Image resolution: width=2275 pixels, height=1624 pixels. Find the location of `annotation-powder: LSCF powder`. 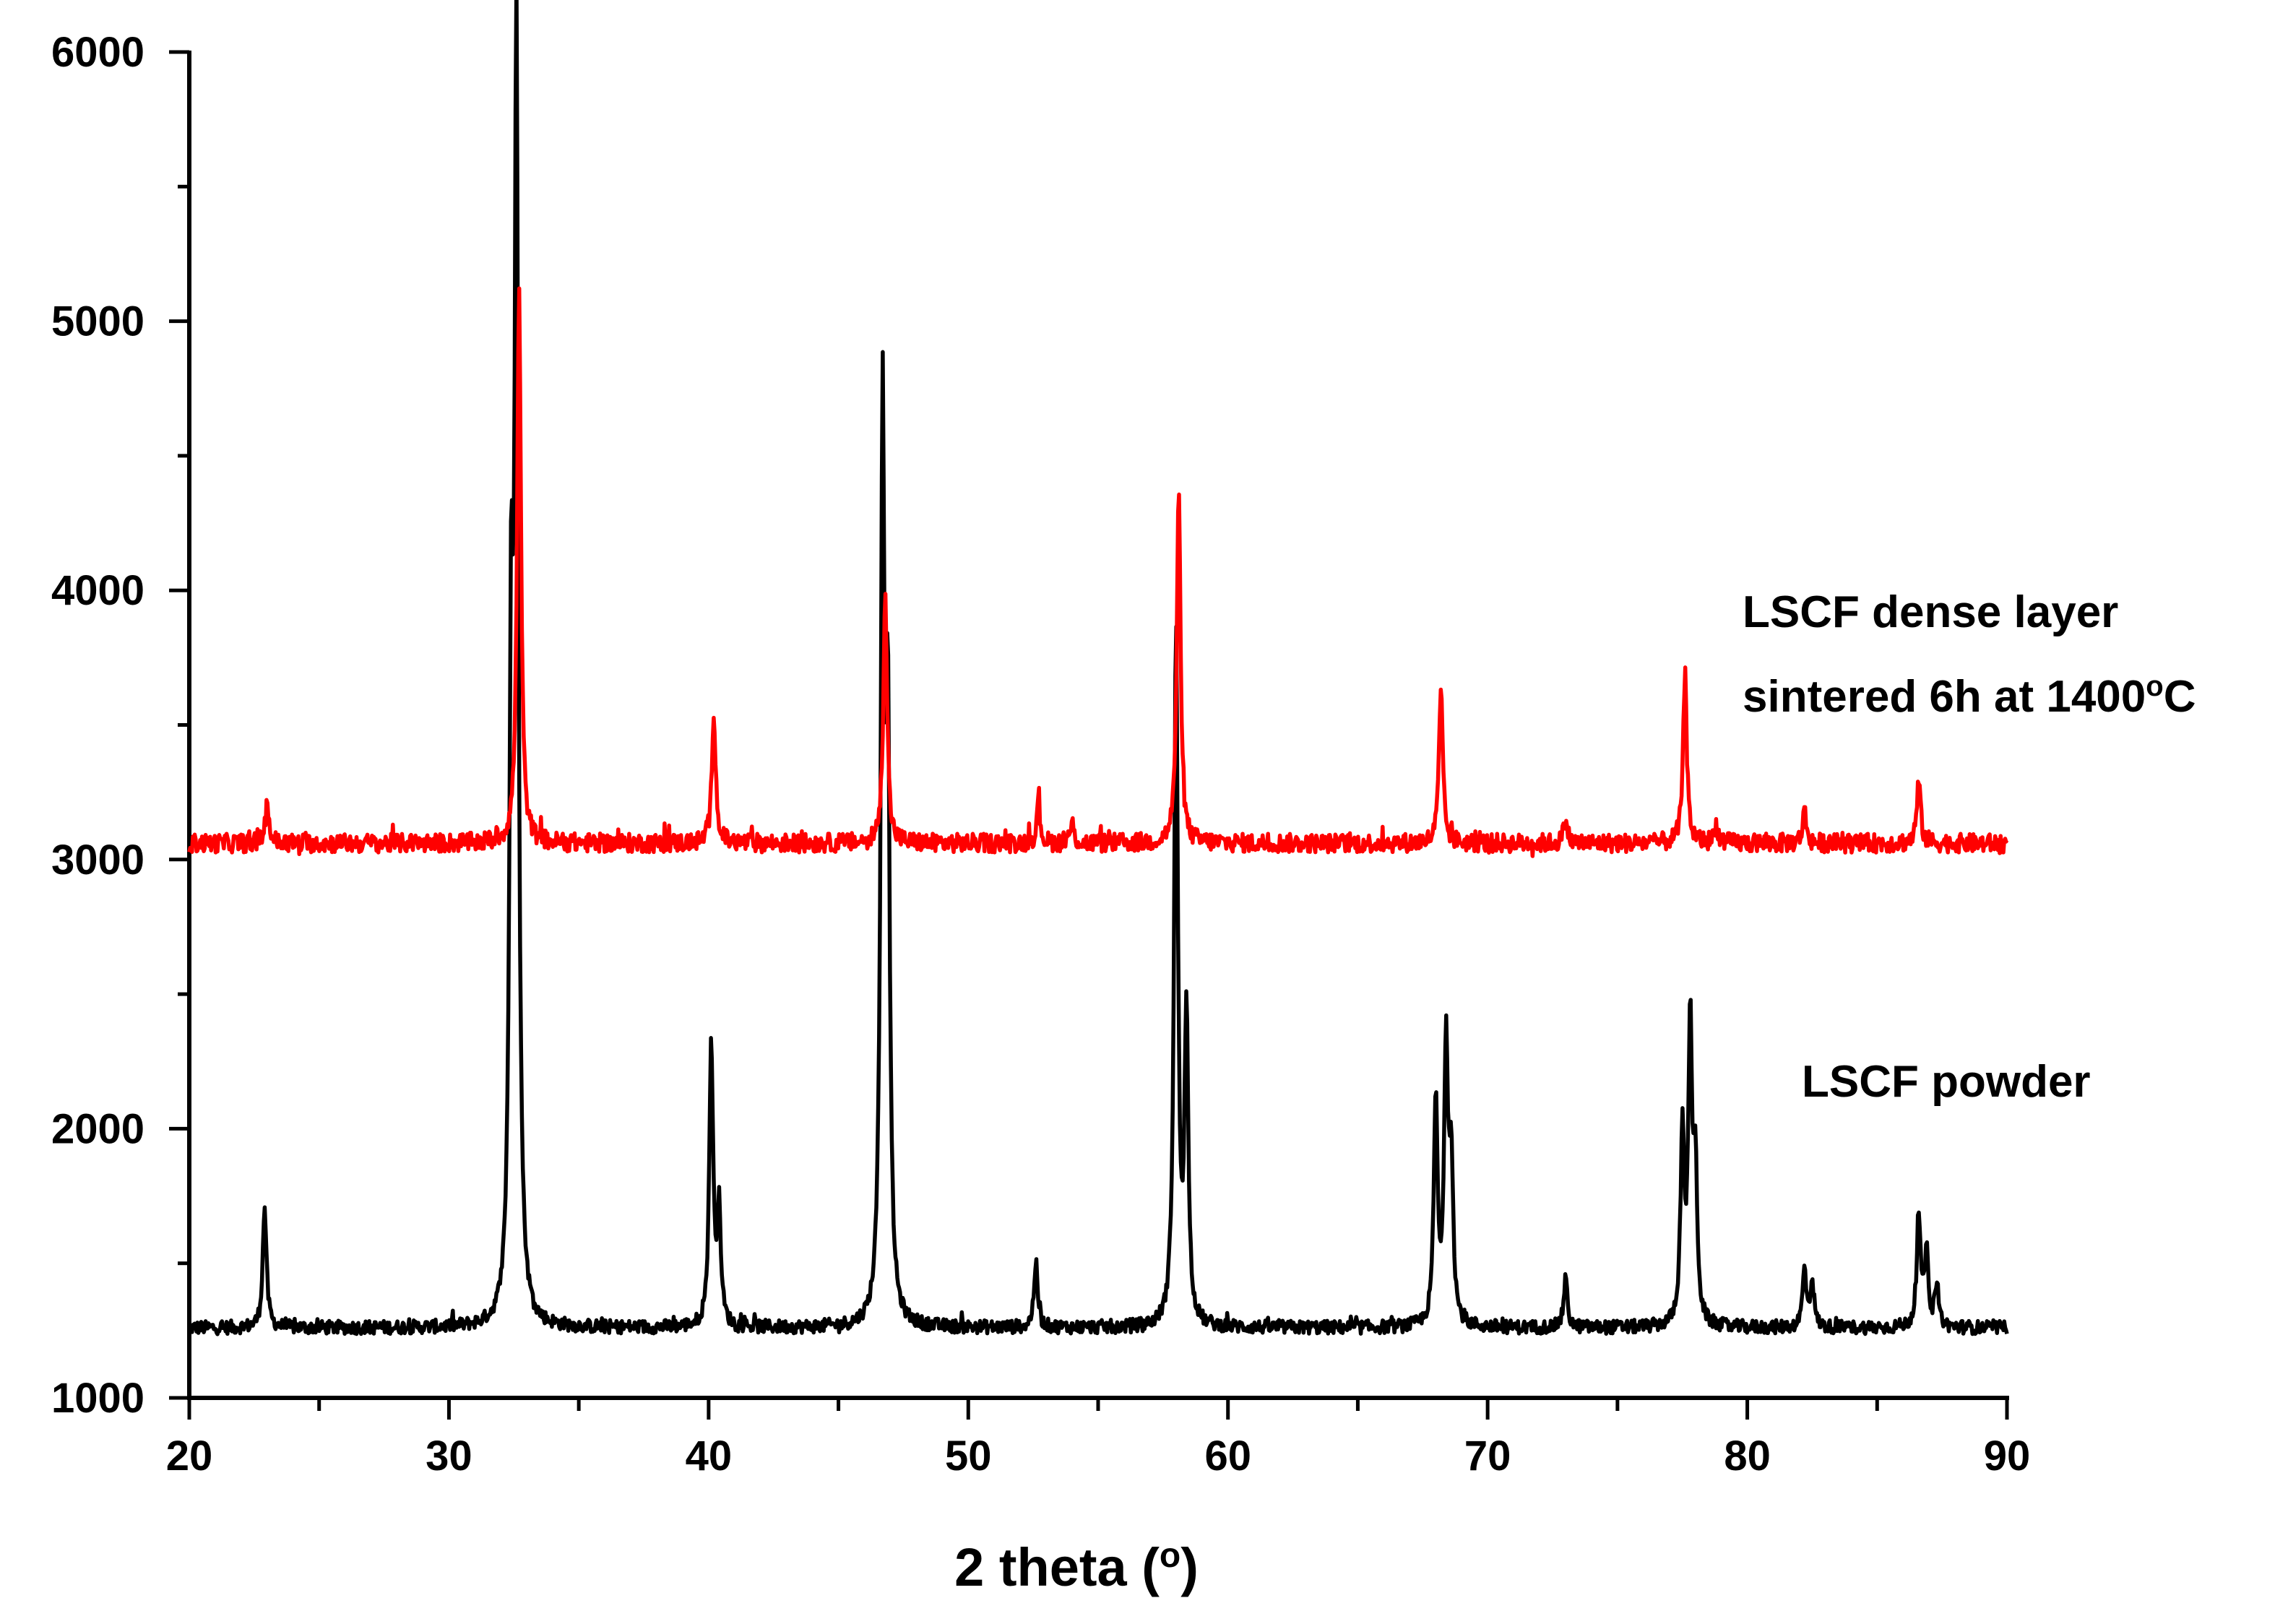

annotation-powder: LSCF powder is located at coordinates (1946, 1082).